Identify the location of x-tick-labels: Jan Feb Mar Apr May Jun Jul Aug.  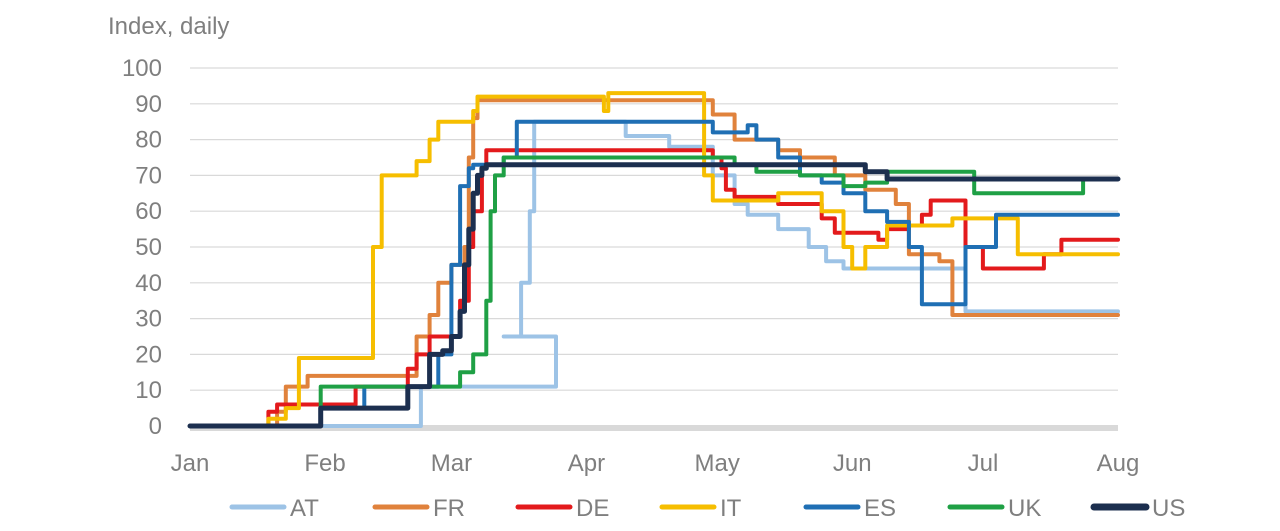
(655, 463).